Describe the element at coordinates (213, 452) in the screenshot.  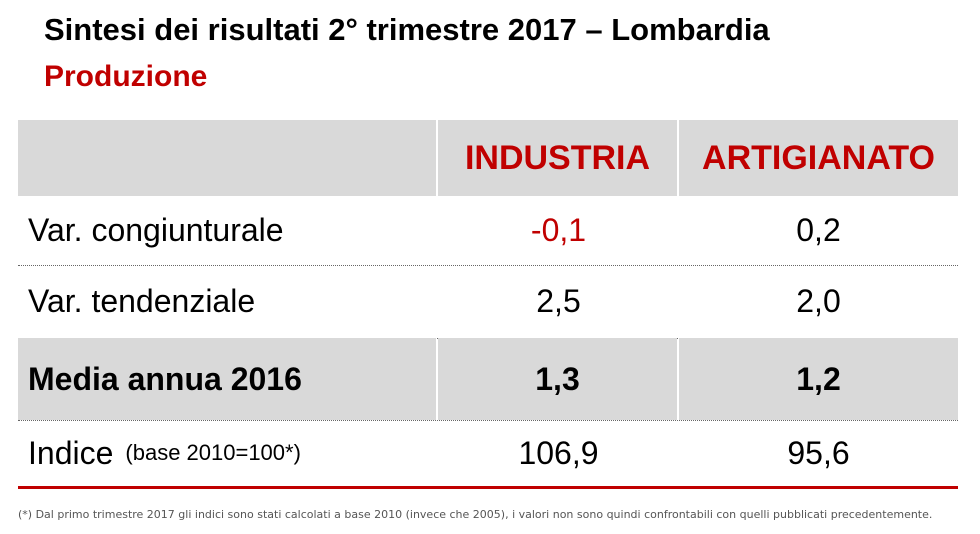
I see `label-note: (base 2010=100*)` at that location.